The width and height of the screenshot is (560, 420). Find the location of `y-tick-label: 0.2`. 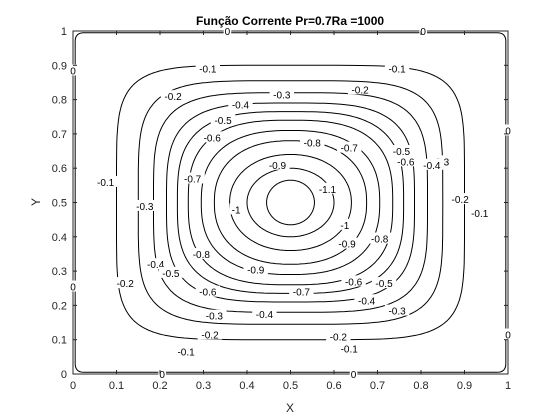

y-tick-label: 0.2 is located at coordinates (59, 306).